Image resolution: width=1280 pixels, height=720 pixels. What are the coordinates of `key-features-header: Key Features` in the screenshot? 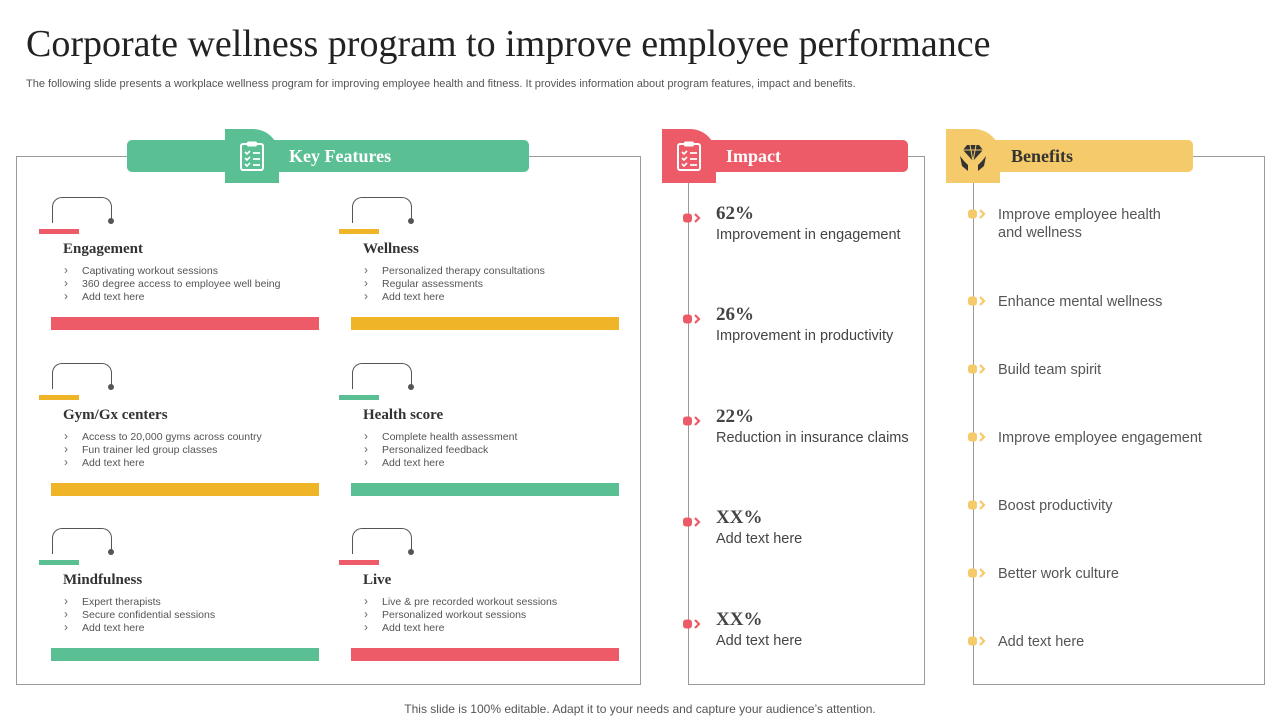 It's located at (328, 156).